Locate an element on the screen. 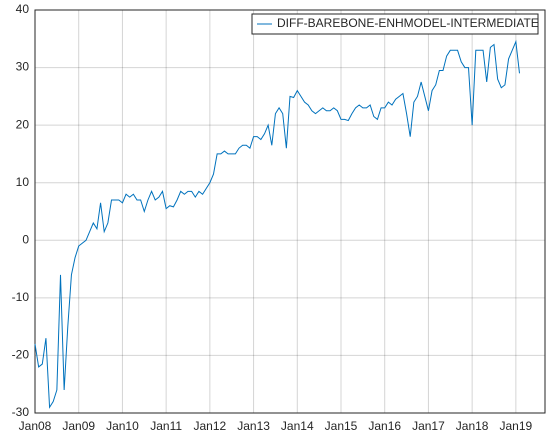  legend-box is located at coordinates (395, 24).